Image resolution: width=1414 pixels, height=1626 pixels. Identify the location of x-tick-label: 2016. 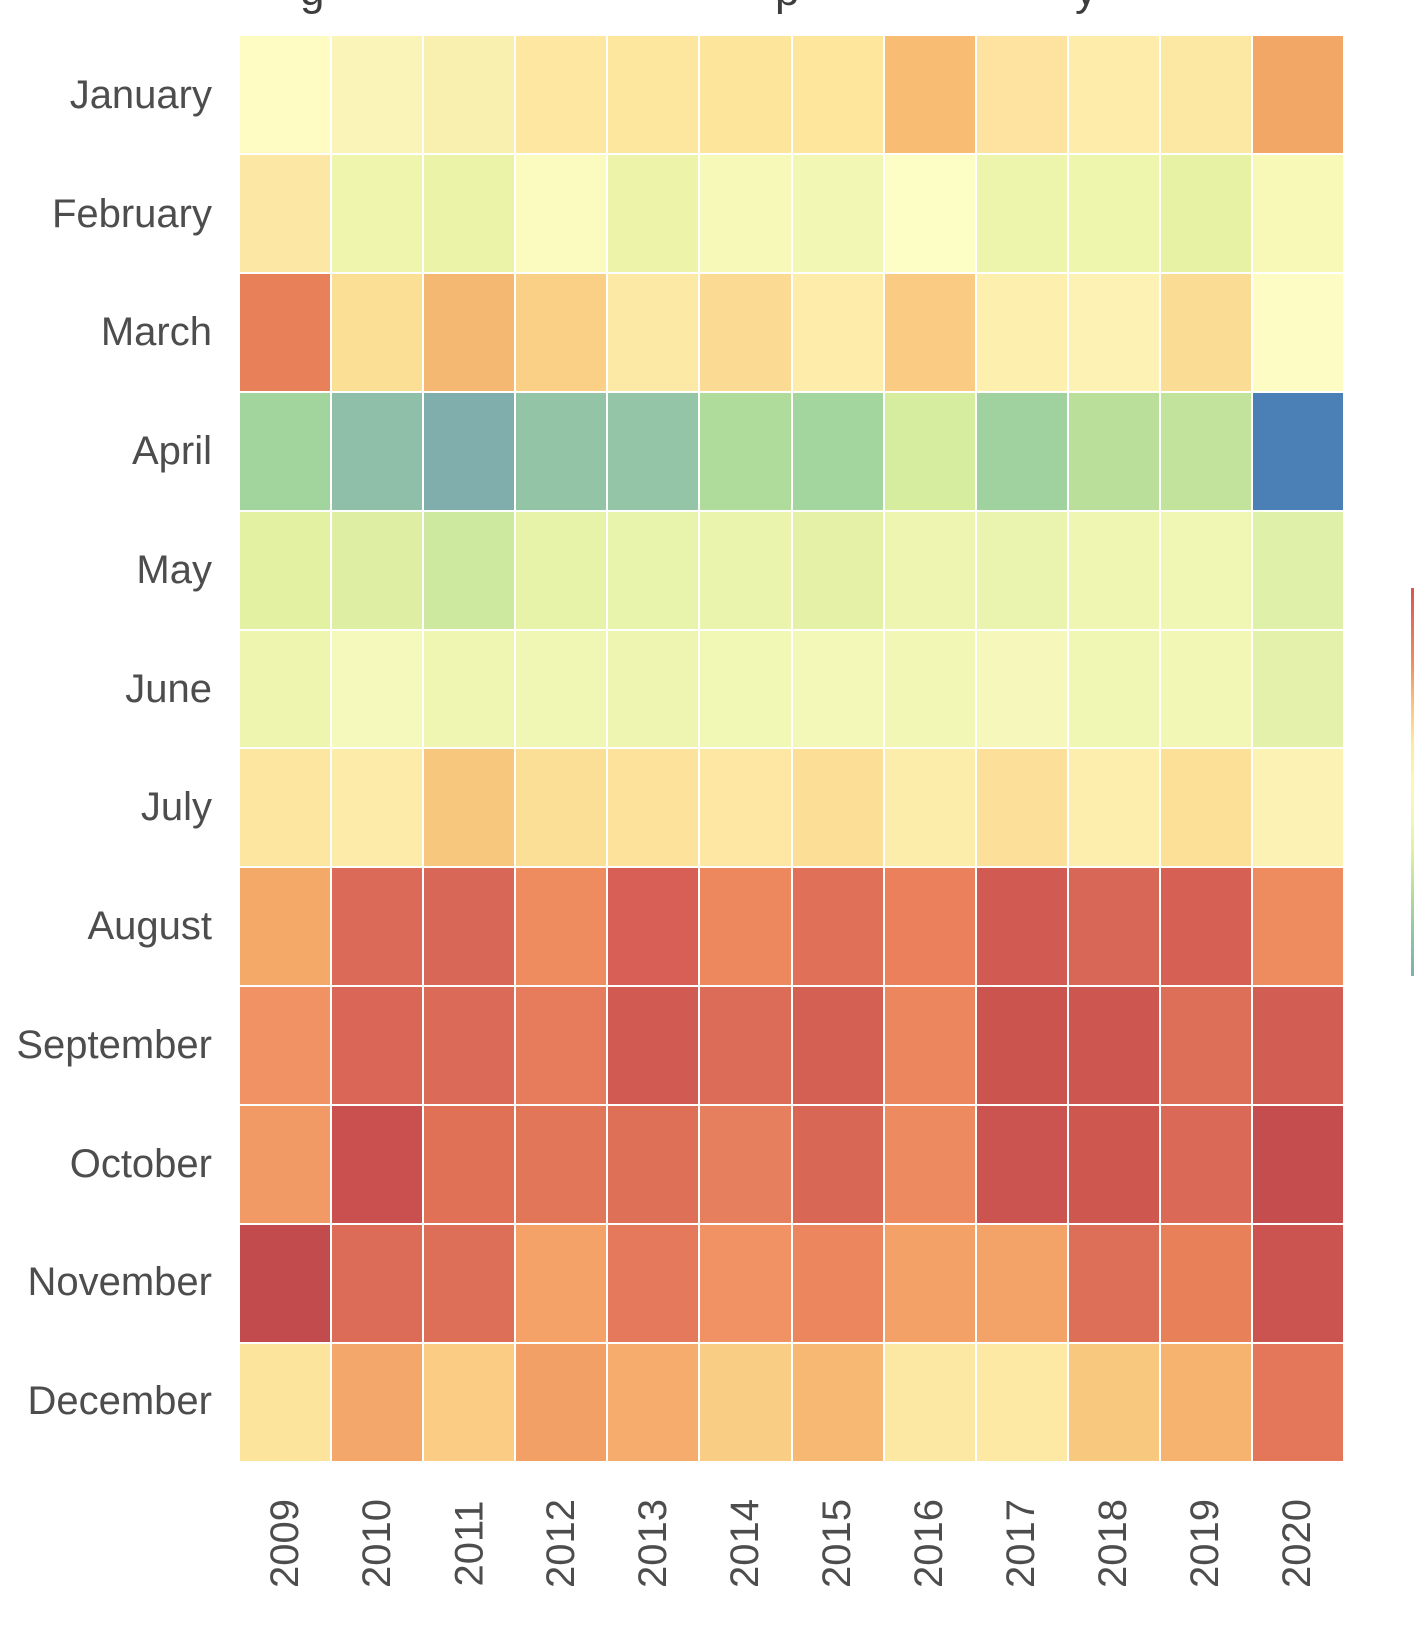
(928, 1543).